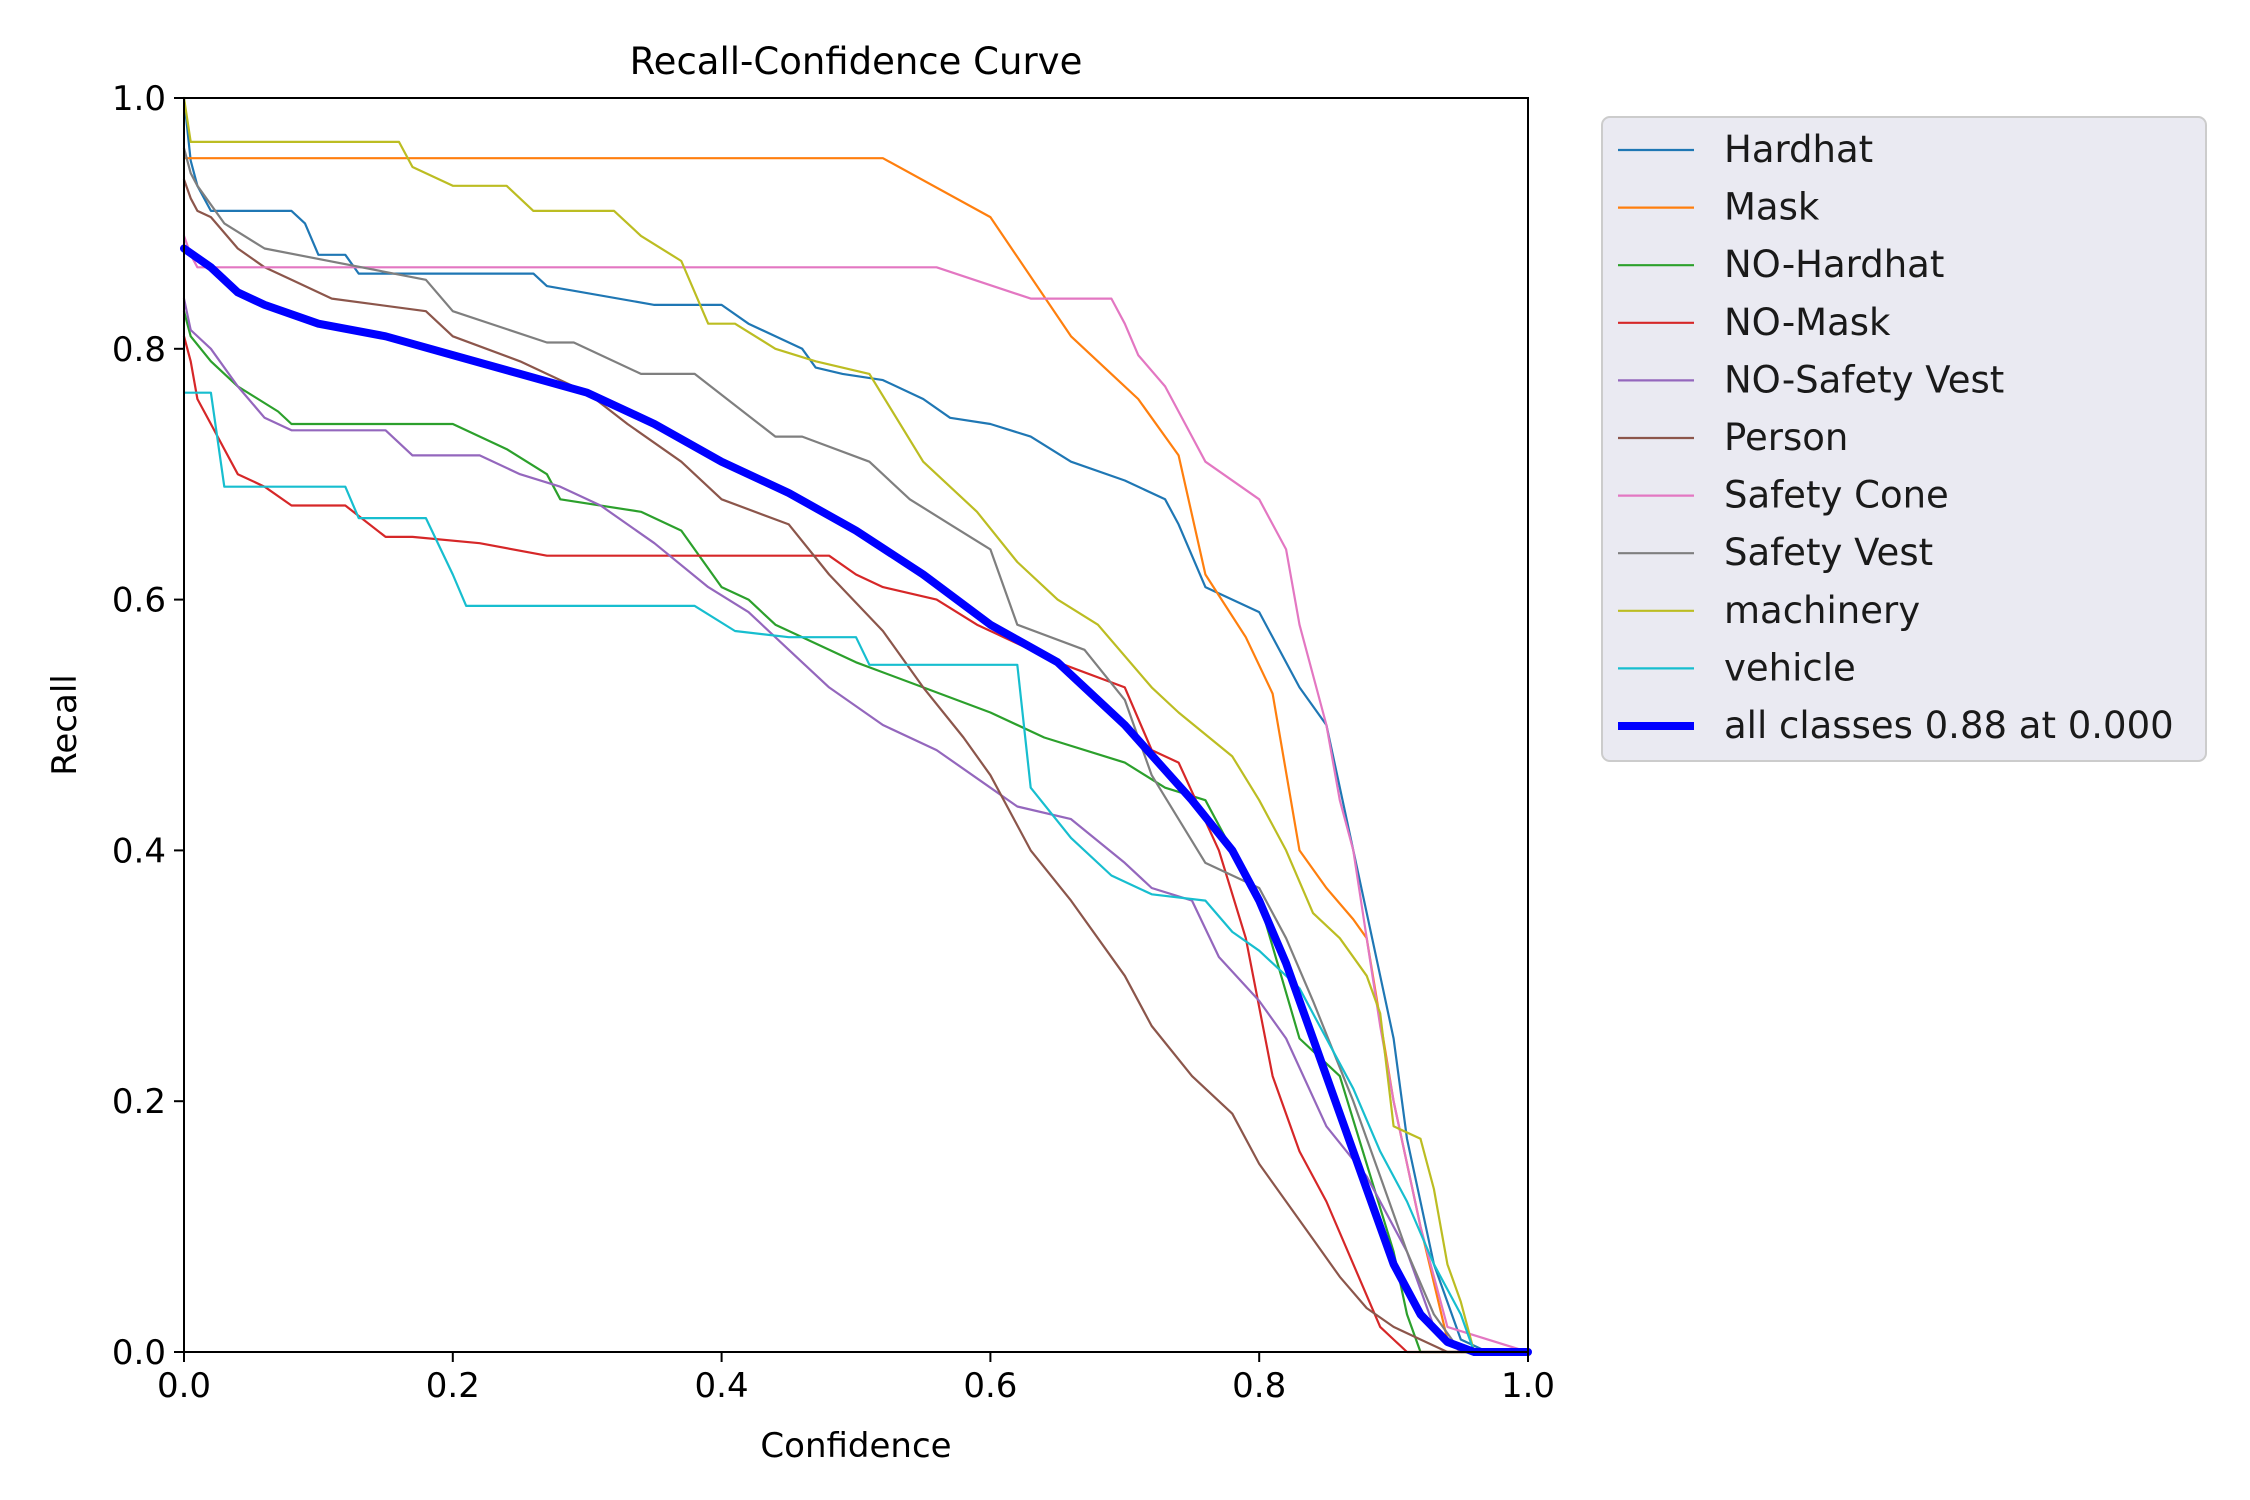  What do you see at coordinates (65, 724) in the screenshot?
I see `y-axis-label: Recall` at bounding box center [65, 724].